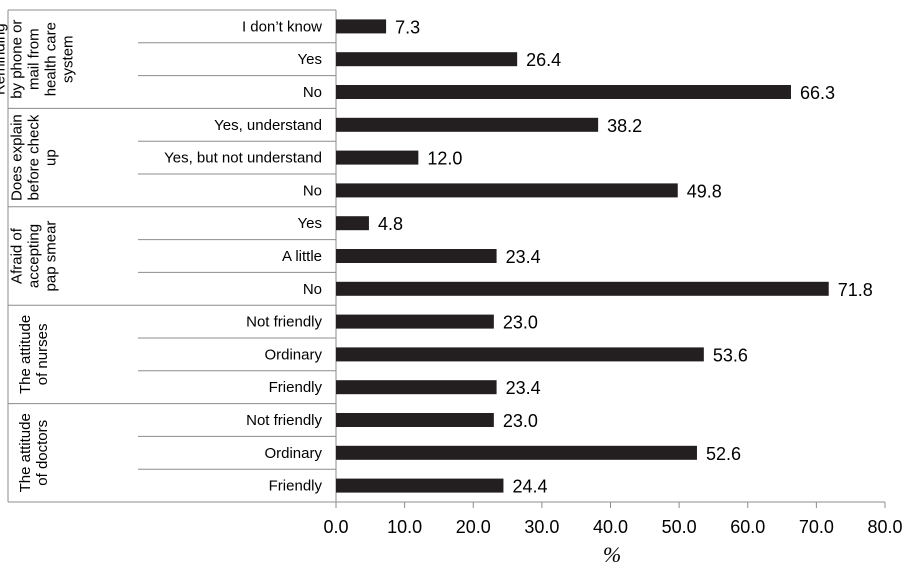  Describe the element at coordinates (282, 26) in the screenshot. I see `category-label: I don’t know` at that location.